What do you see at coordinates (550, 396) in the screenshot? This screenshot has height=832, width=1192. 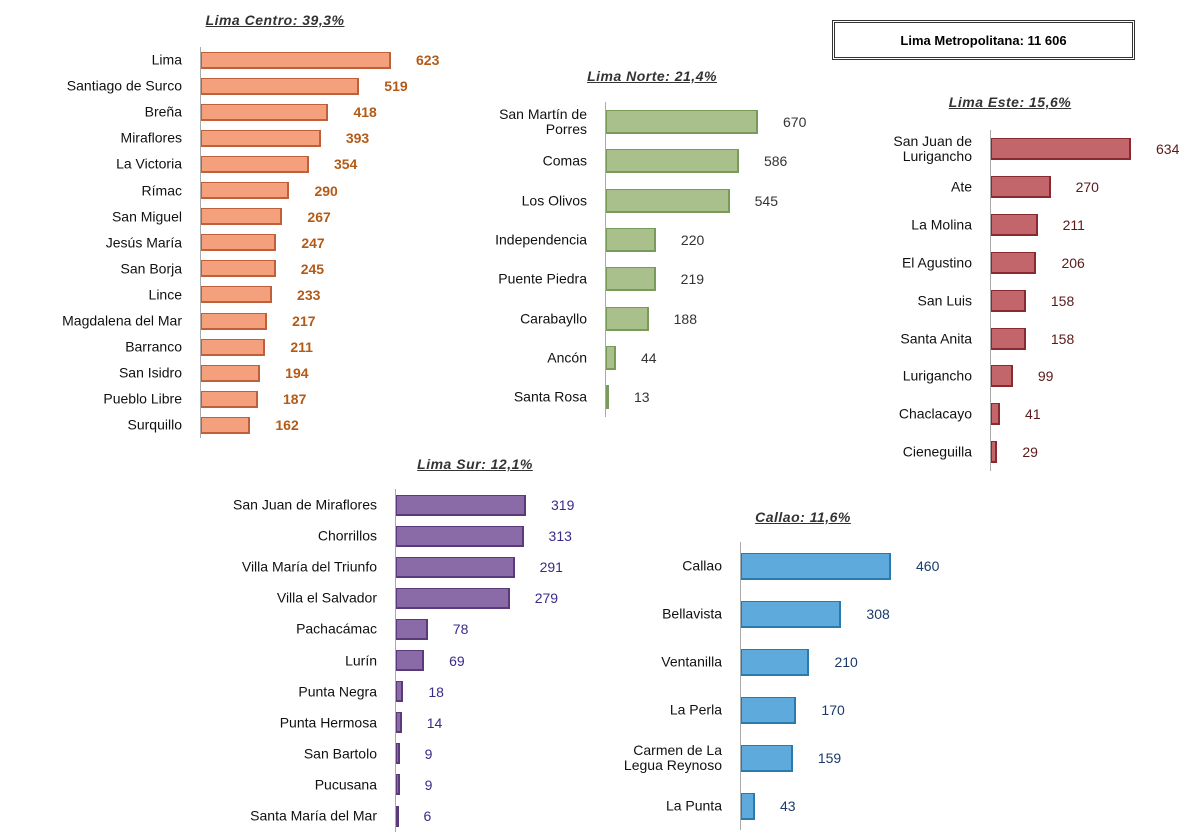 I see `category-label: Santa Rosa` at bounding box center [550, 396].